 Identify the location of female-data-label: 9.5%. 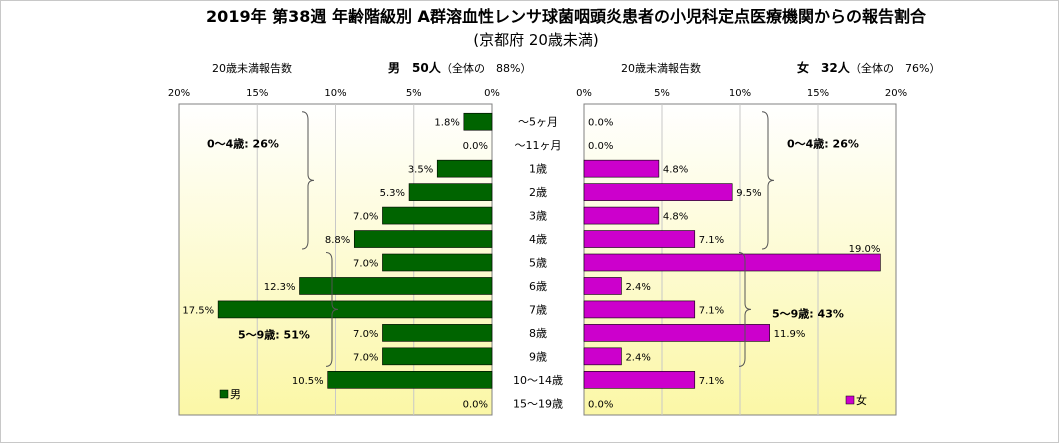
(748, 193).